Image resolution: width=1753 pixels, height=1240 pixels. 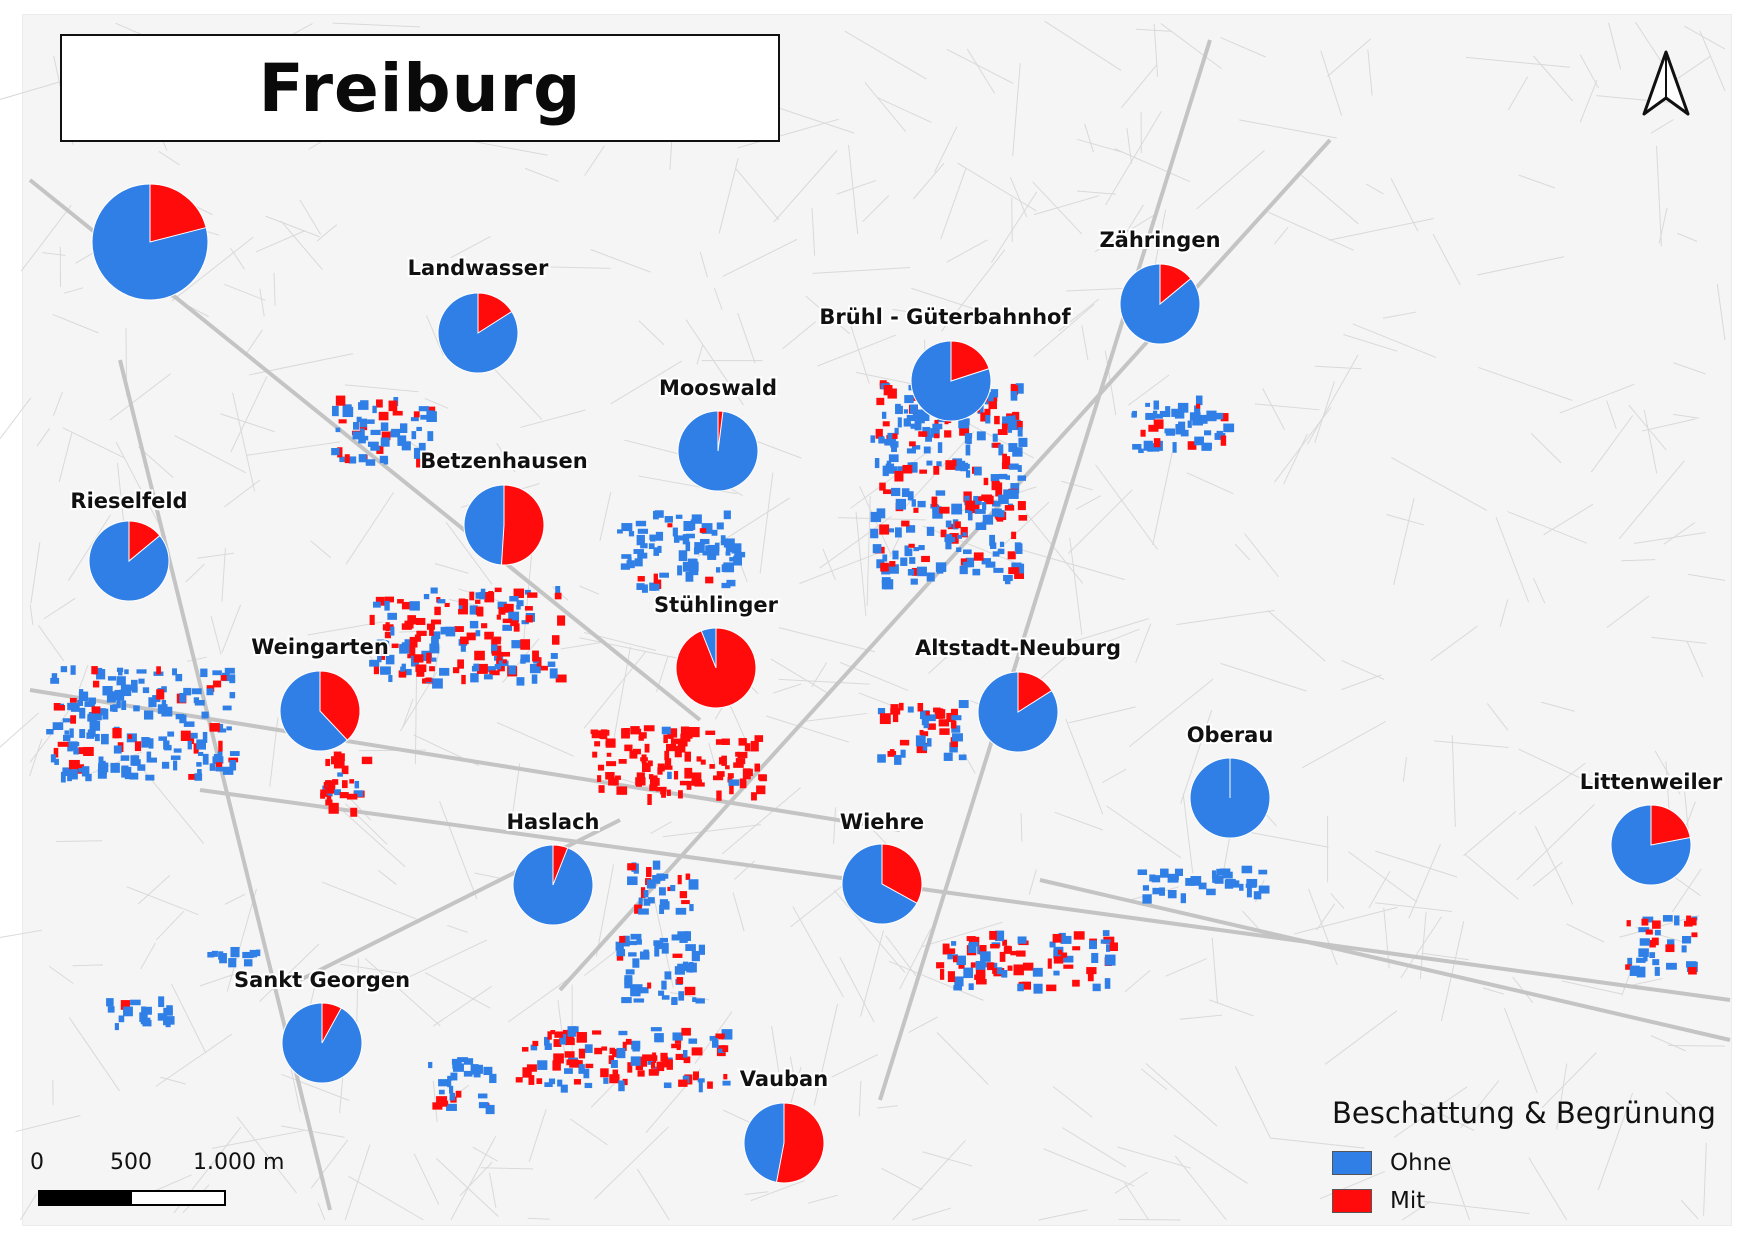 What do you see at coordinates (322, 980) in the screenshot?
I see `label-sankt-georgen: Sankt Georgen` at bounding box center [322, 980].